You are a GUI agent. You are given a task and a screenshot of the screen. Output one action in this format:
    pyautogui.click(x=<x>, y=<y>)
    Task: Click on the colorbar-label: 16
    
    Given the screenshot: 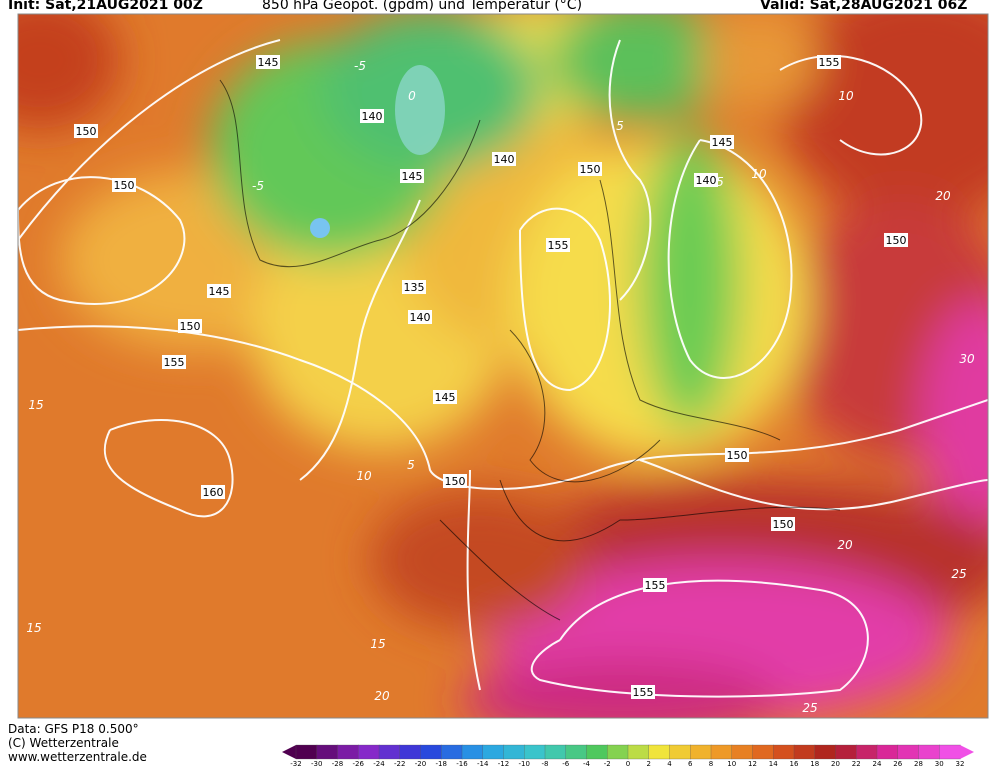 What is the action you would take?
    pyautogui.click(x=794, y=764)
    